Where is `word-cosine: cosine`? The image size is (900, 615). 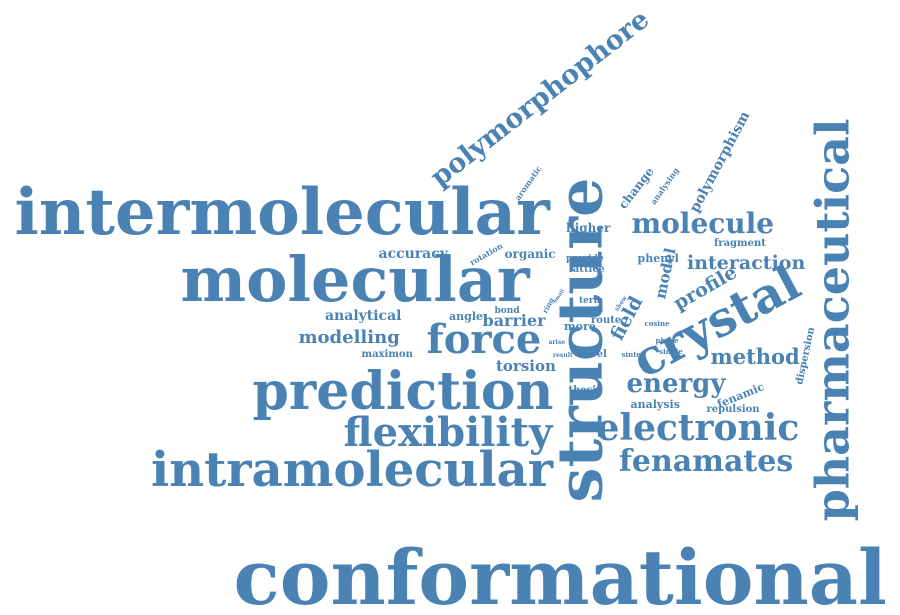 word-cosine: cosine is located at coordinates (657, 323).